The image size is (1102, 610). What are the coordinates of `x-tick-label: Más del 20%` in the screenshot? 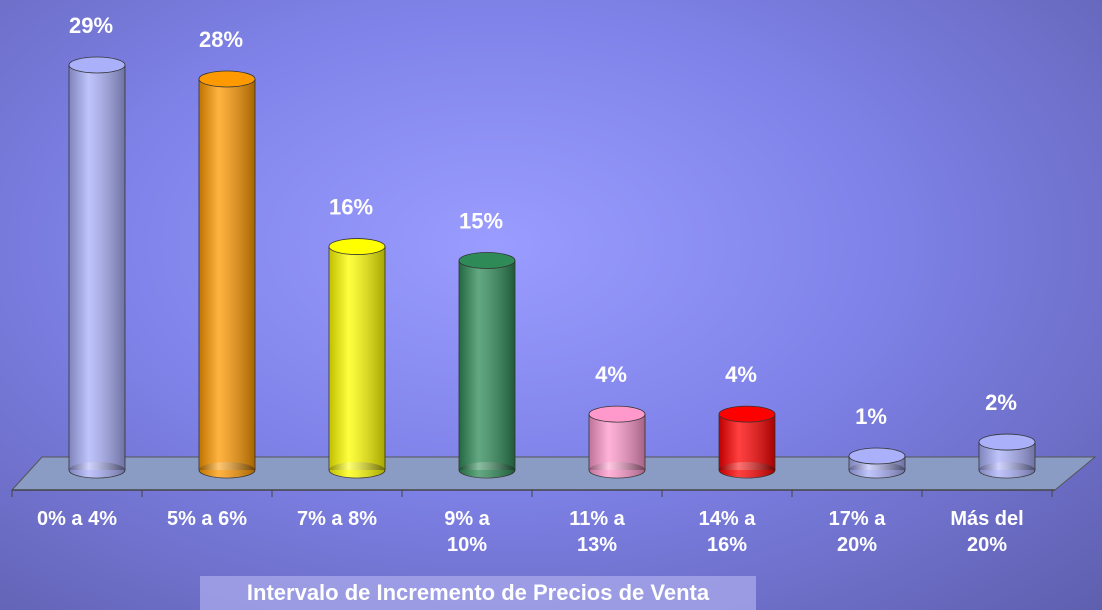 It's located at (987, 532).